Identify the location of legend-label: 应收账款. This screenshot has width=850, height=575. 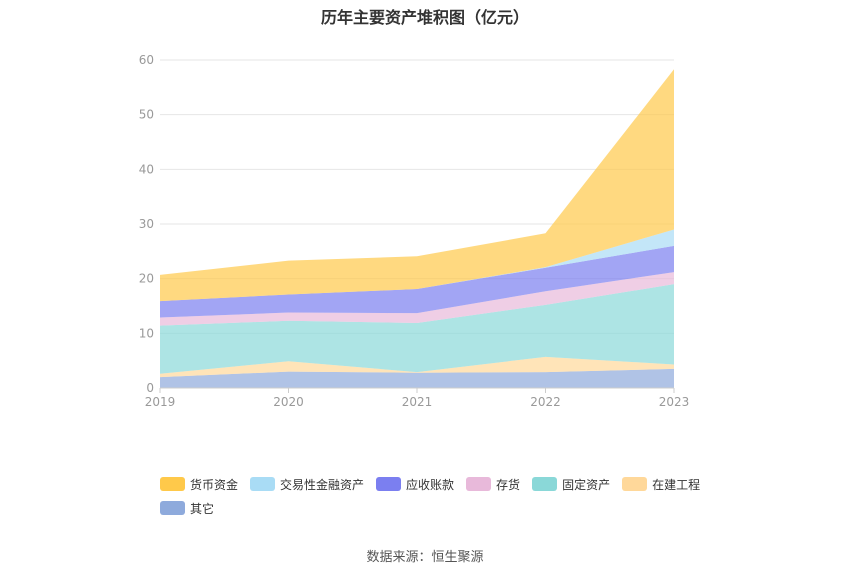
(430, 484).